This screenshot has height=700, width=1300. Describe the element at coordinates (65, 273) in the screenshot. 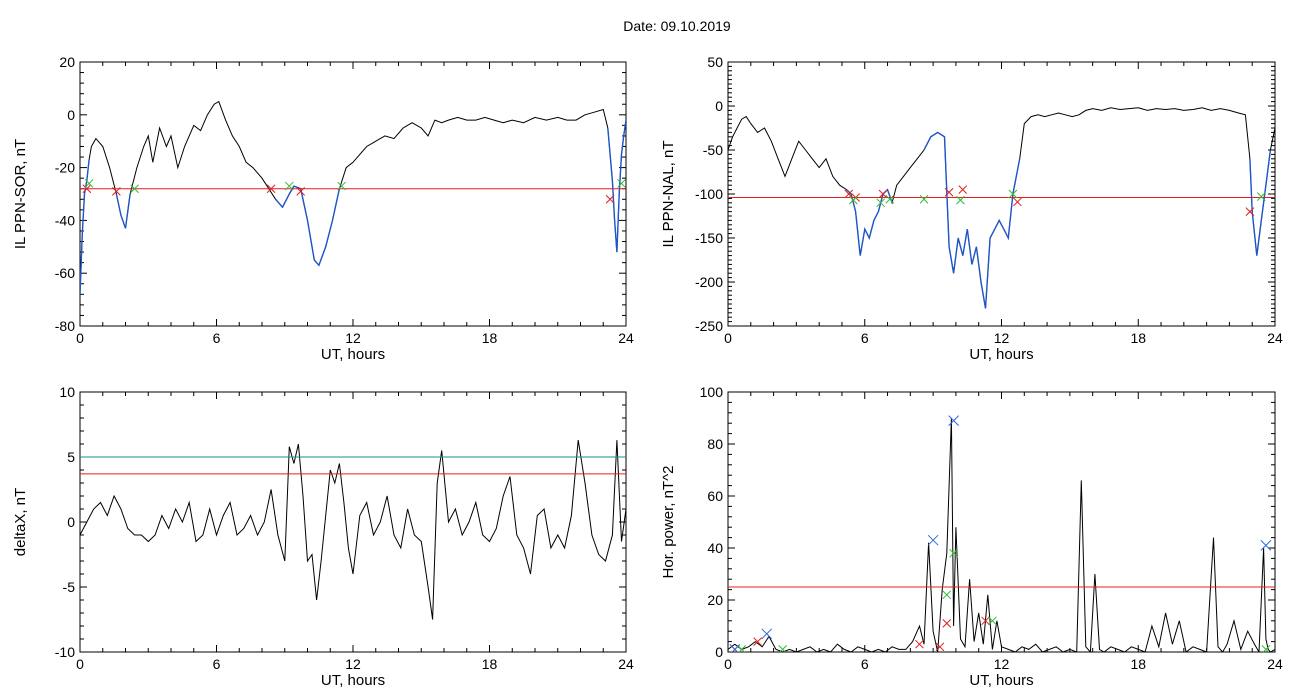

I see `y-tick-label: -60` at that location.